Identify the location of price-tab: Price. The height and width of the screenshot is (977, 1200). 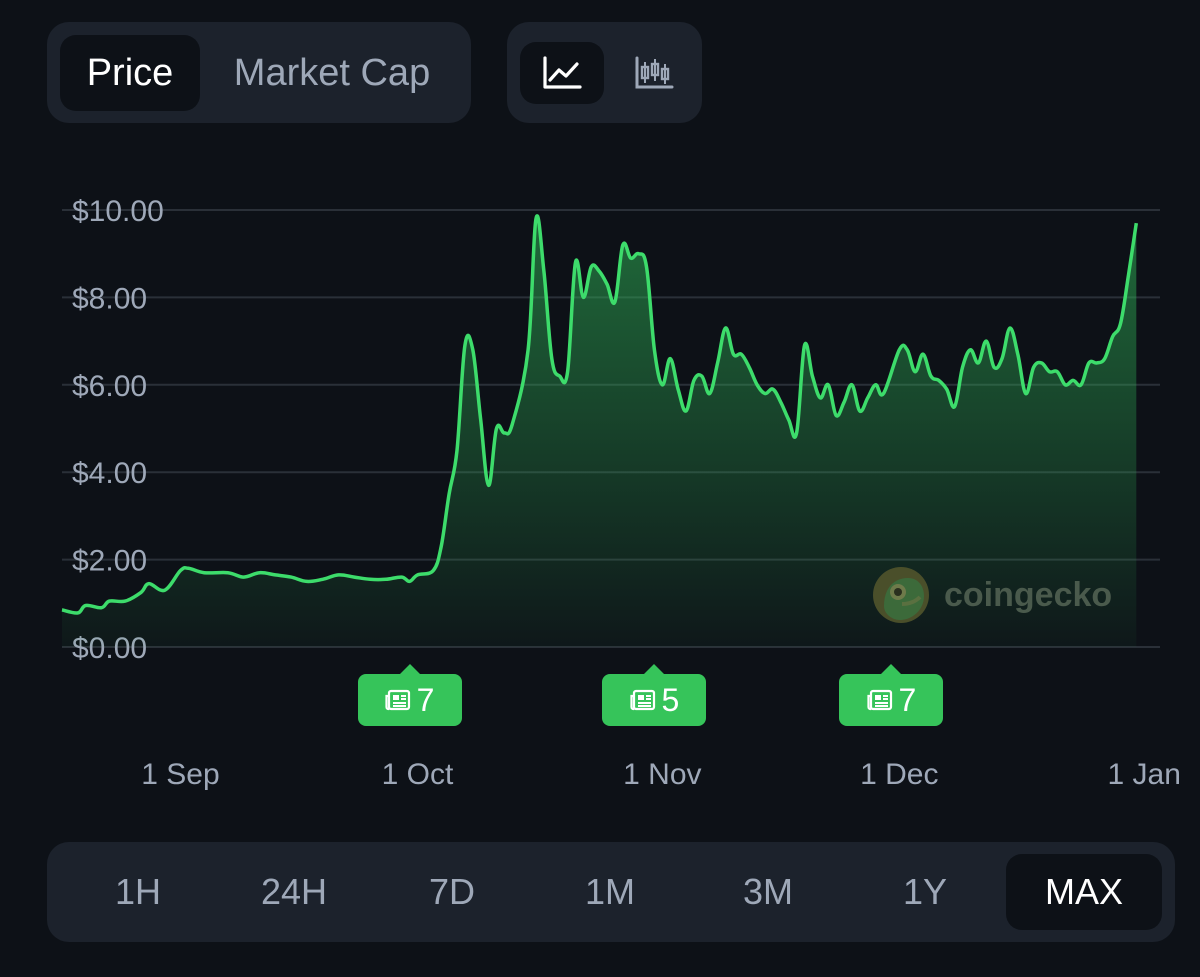
(130, 73).